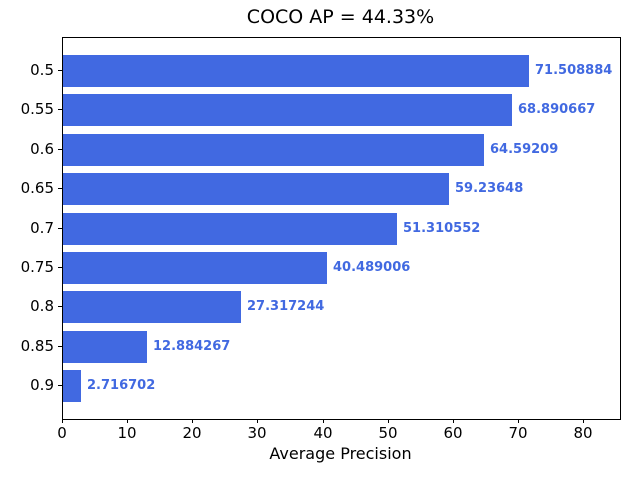 The height and width of the screenshot is (480, 640). Describe the element at coordinates (442, 228) in the screenshot. I see `bar-value-label: 51.310552` at that location.